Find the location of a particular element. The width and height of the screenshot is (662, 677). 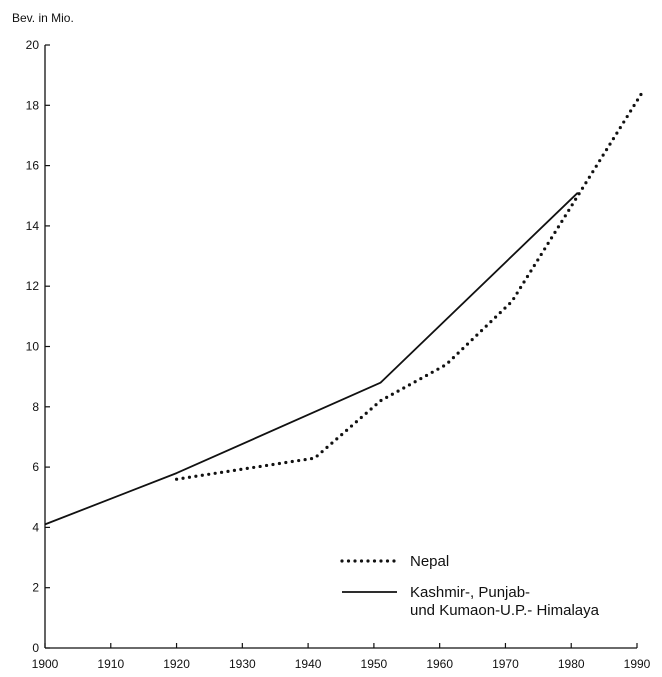

x-tick-label: 1940 is located at coordinates (308, 664).